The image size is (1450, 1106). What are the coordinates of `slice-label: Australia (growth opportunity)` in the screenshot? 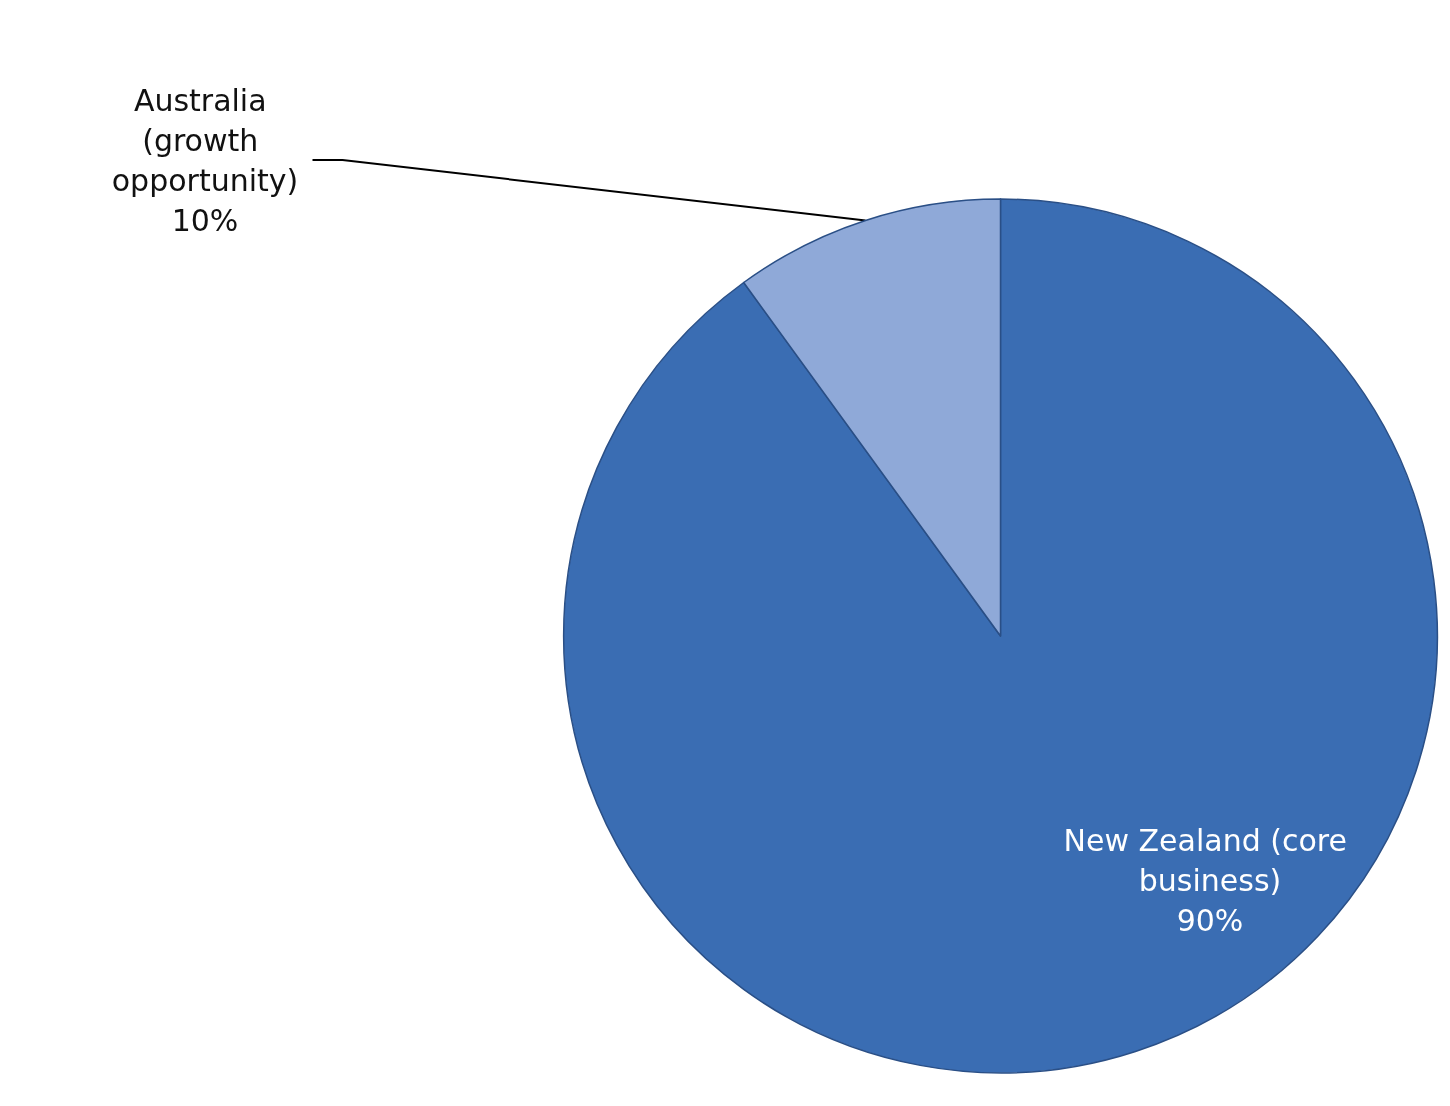 It's located at (205, 140).